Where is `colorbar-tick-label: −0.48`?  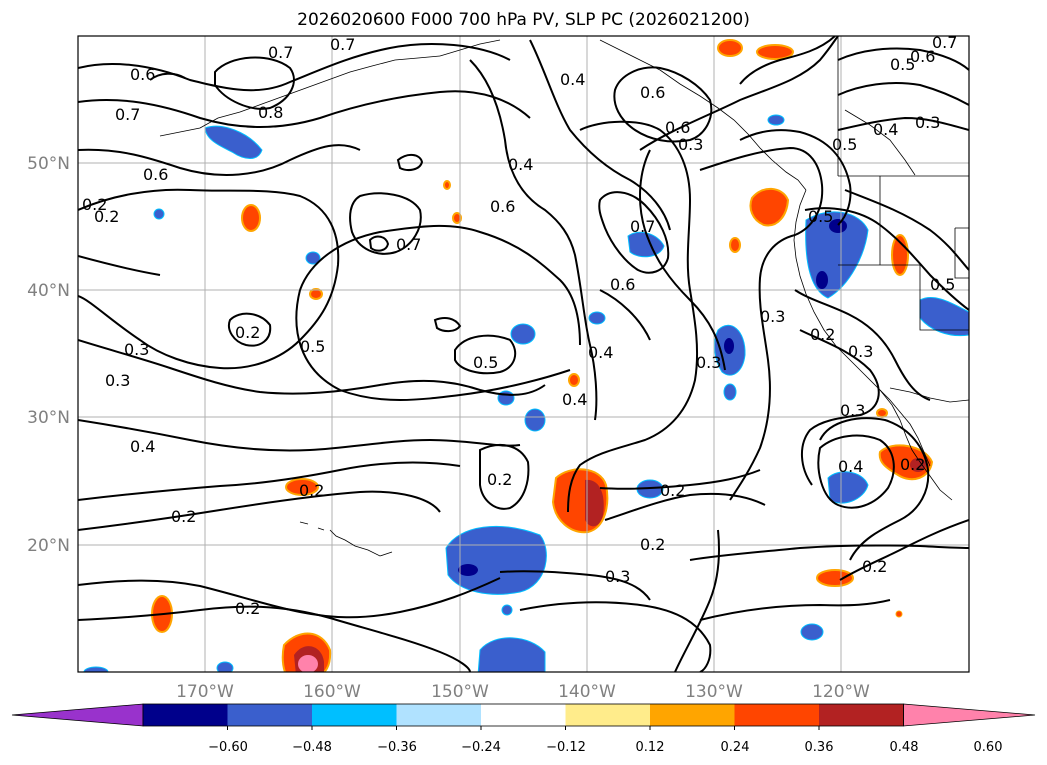
colorbar-tick-label: −0.48 is located at coordinates (312, 747).